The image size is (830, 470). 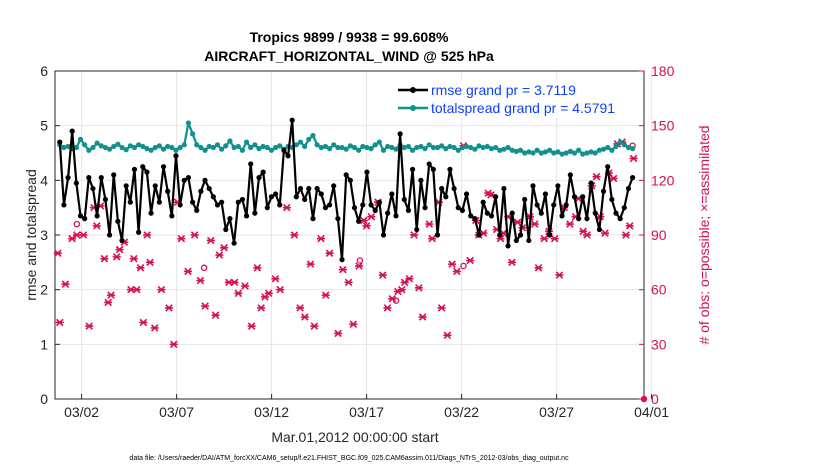 I want to click on y-tick-label-left: 0, so click(x=44, y=399).